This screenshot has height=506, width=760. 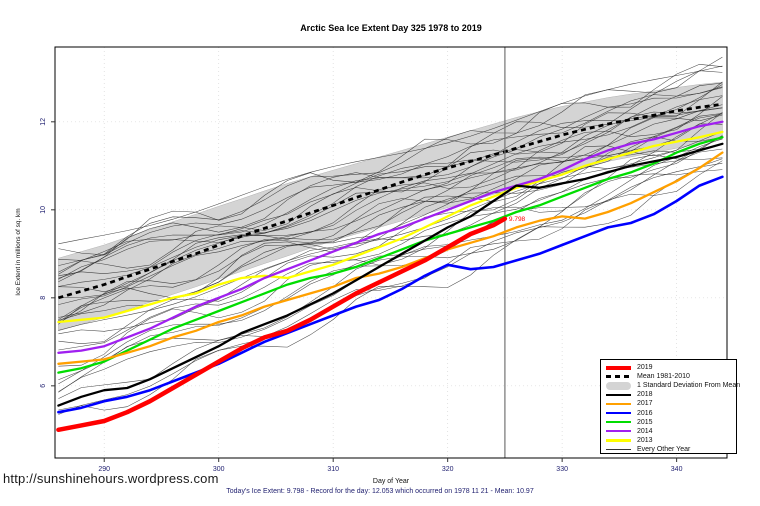 What do you see at coordinates (671, 440) in the screenshot?
I see `legend-item-2013: 2013` at bounding box center [671, 440].